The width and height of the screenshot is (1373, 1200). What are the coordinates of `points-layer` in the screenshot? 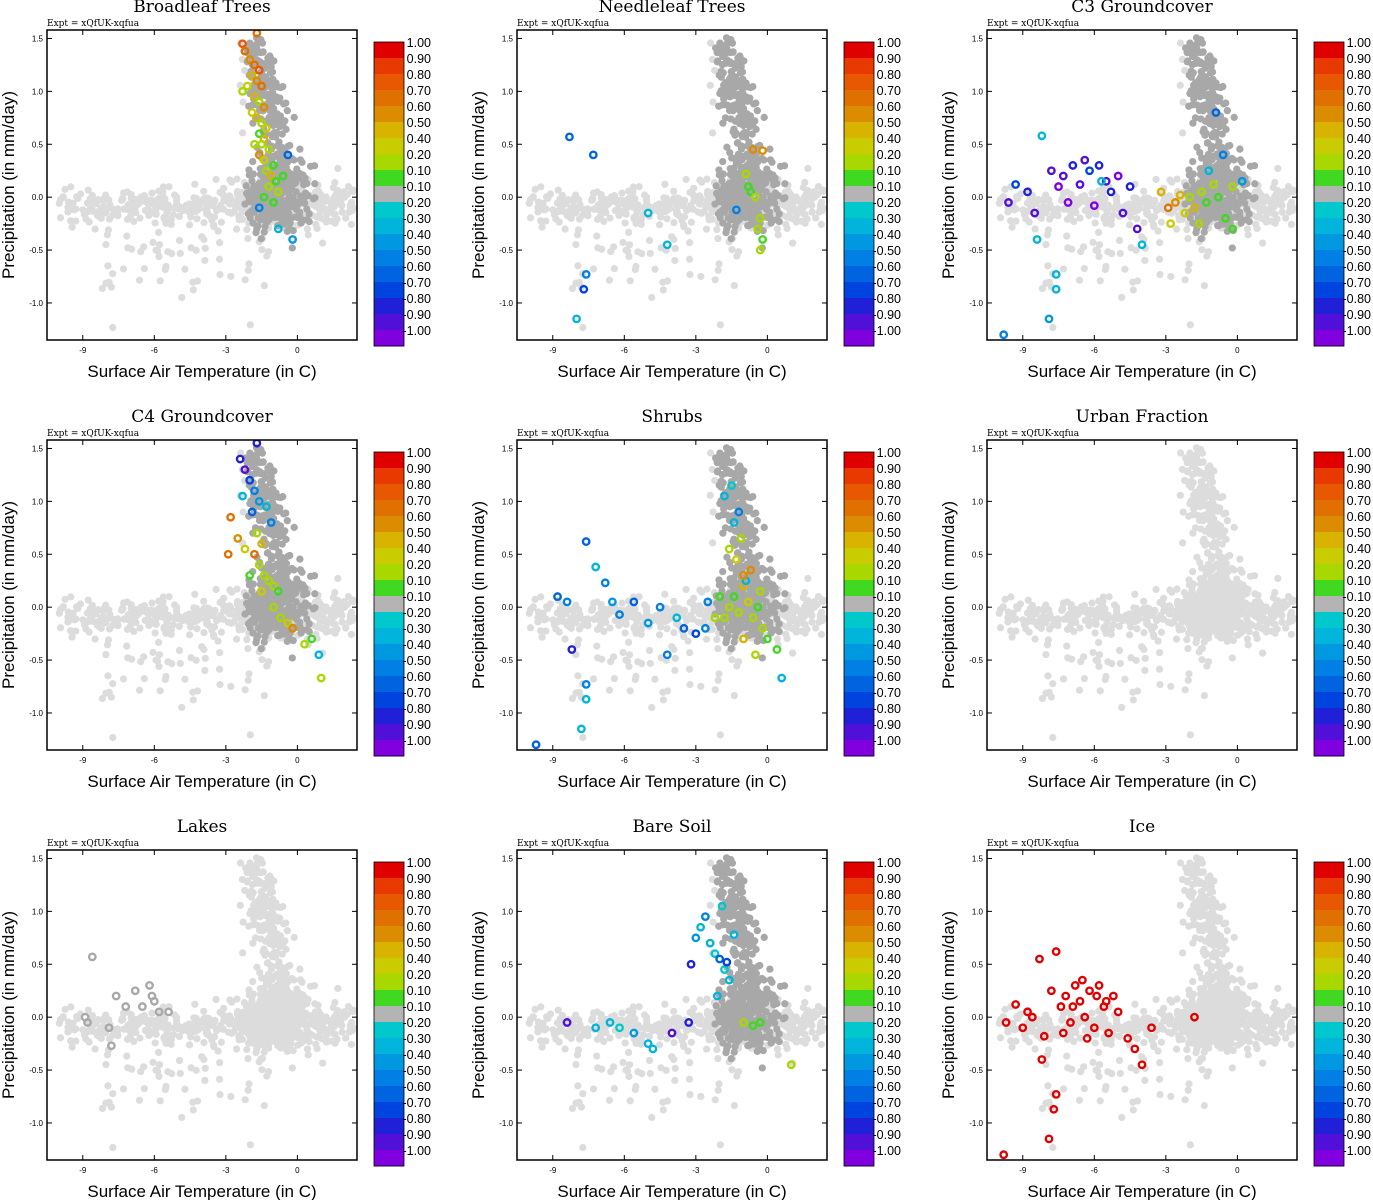 It's located at (1146, 187).